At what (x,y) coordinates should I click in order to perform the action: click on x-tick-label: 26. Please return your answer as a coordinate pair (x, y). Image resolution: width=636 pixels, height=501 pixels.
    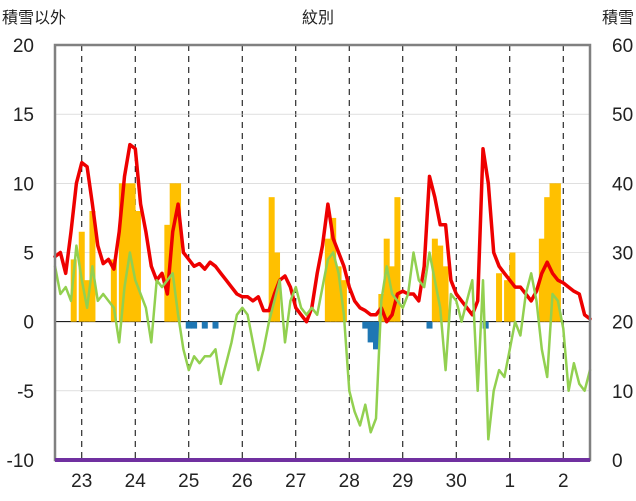
    Looking at the image, I should click on (242, 481).